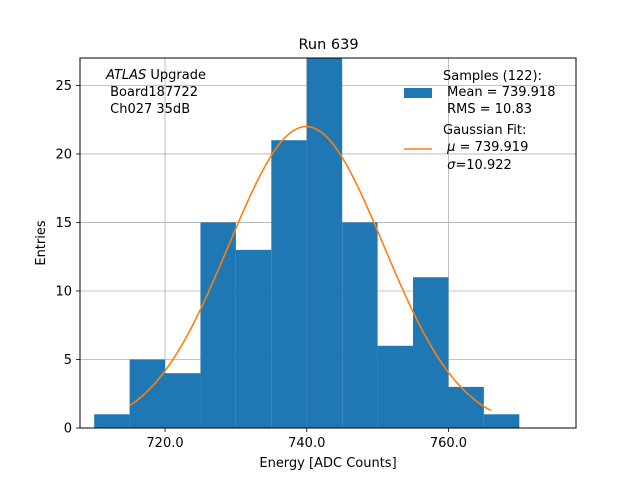  I want to click on svg-text: ATLAS Upgrade, so click(155, 75).